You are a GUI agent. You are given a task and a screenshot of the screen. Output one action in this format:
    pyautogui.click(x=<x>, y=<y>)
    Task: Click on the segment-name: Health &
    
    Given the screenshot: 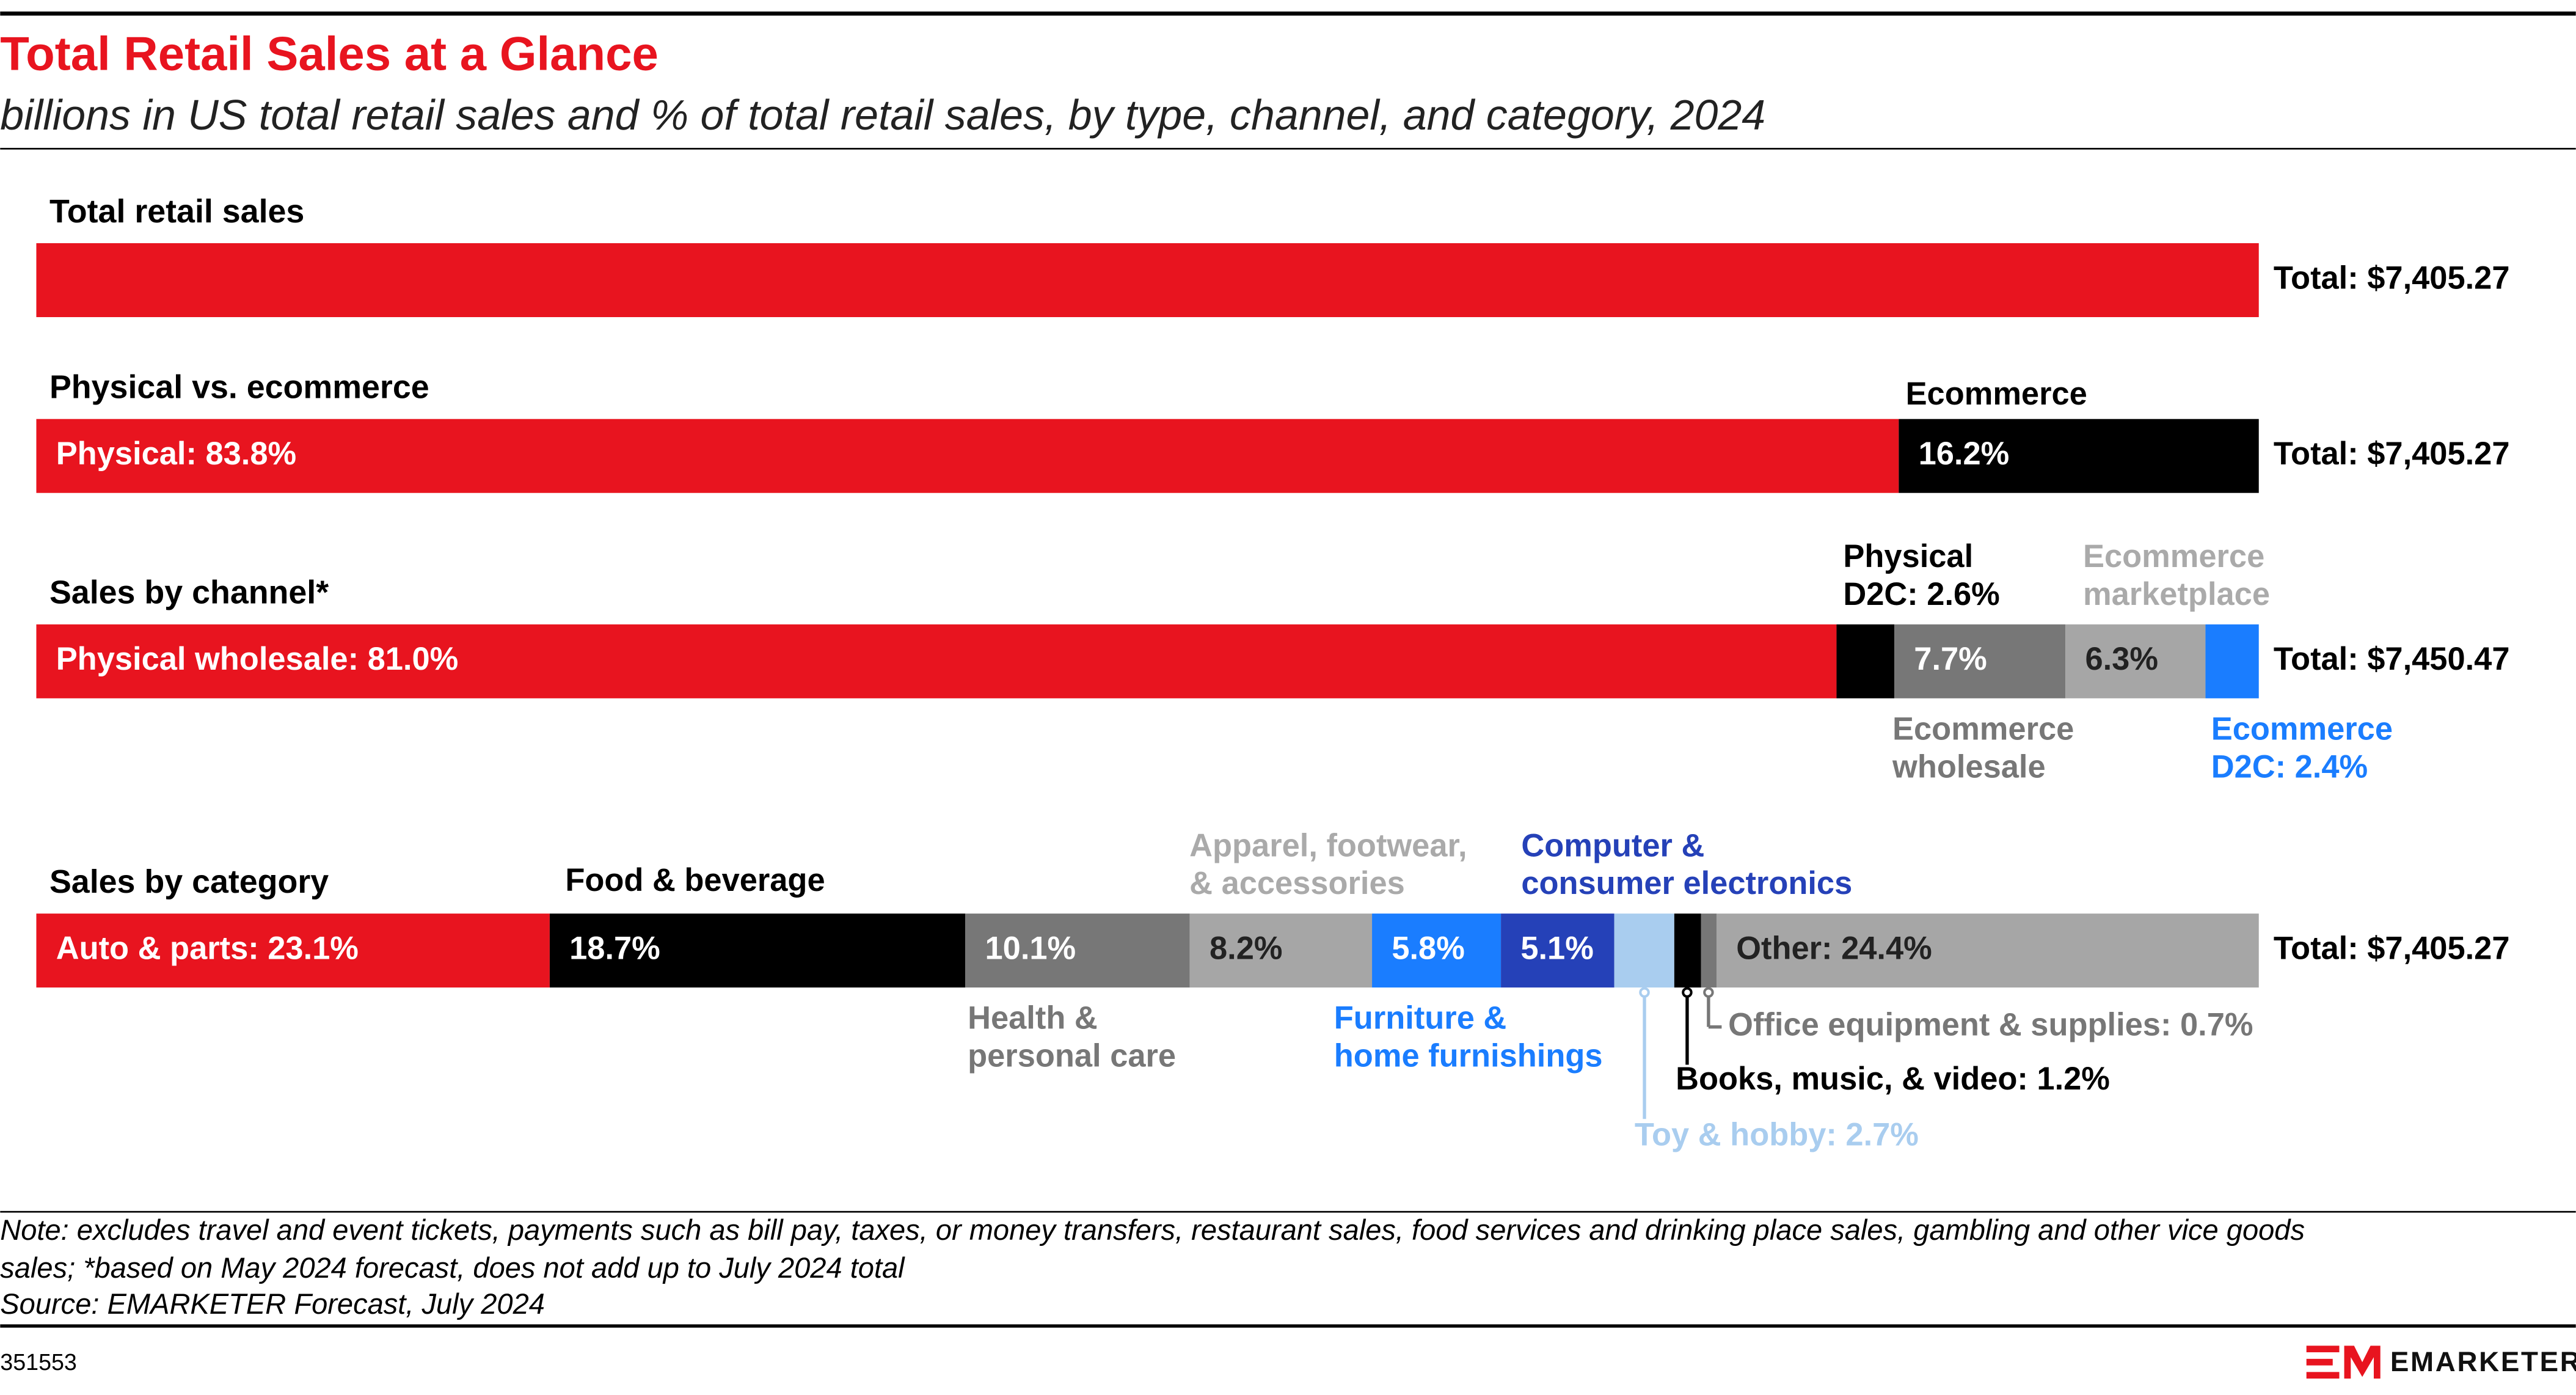 What is the action you would take?
    pyautogui.click(x=1033, y=1018)
    